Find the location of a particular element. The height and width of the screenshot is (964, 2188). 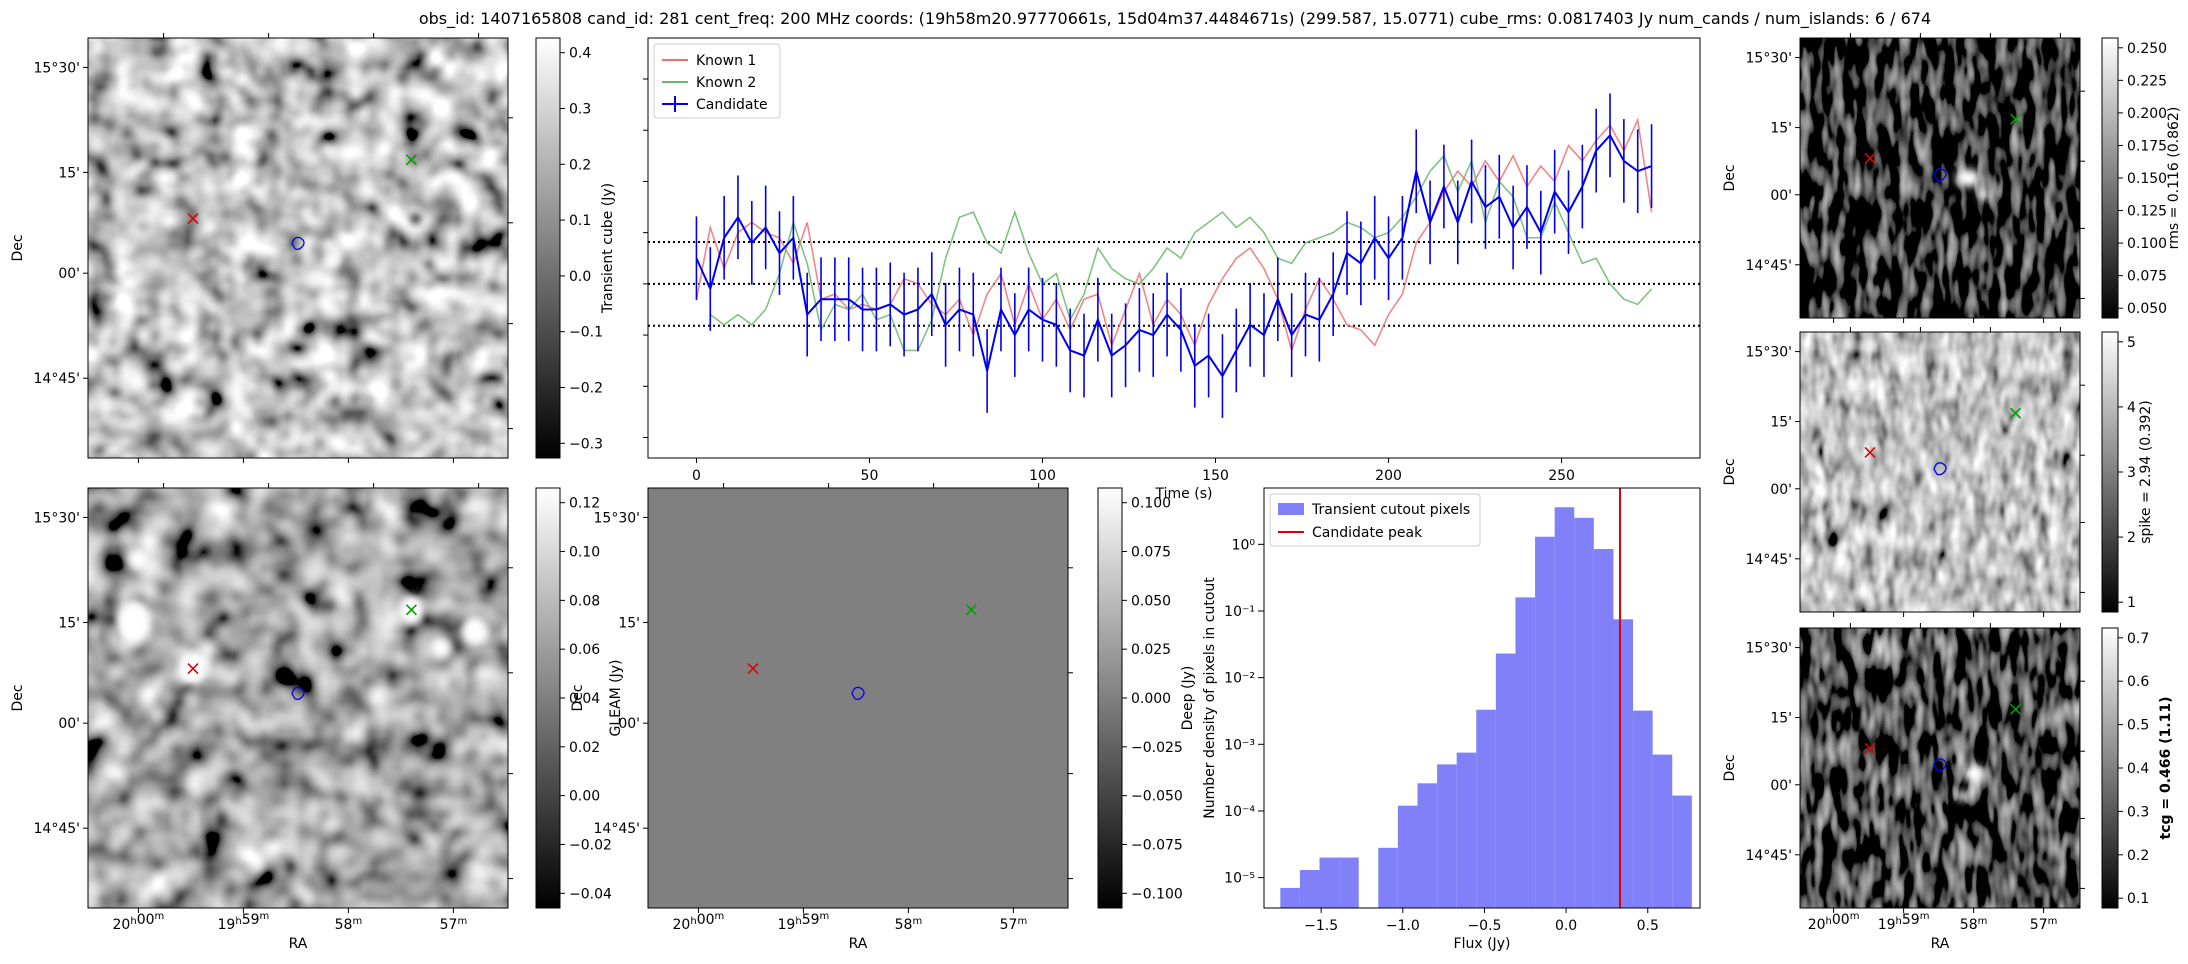

spike-colorbar: 5 4 3 2 1 spike = 2.94 (0.392) is located at coordinates (2127, 472).